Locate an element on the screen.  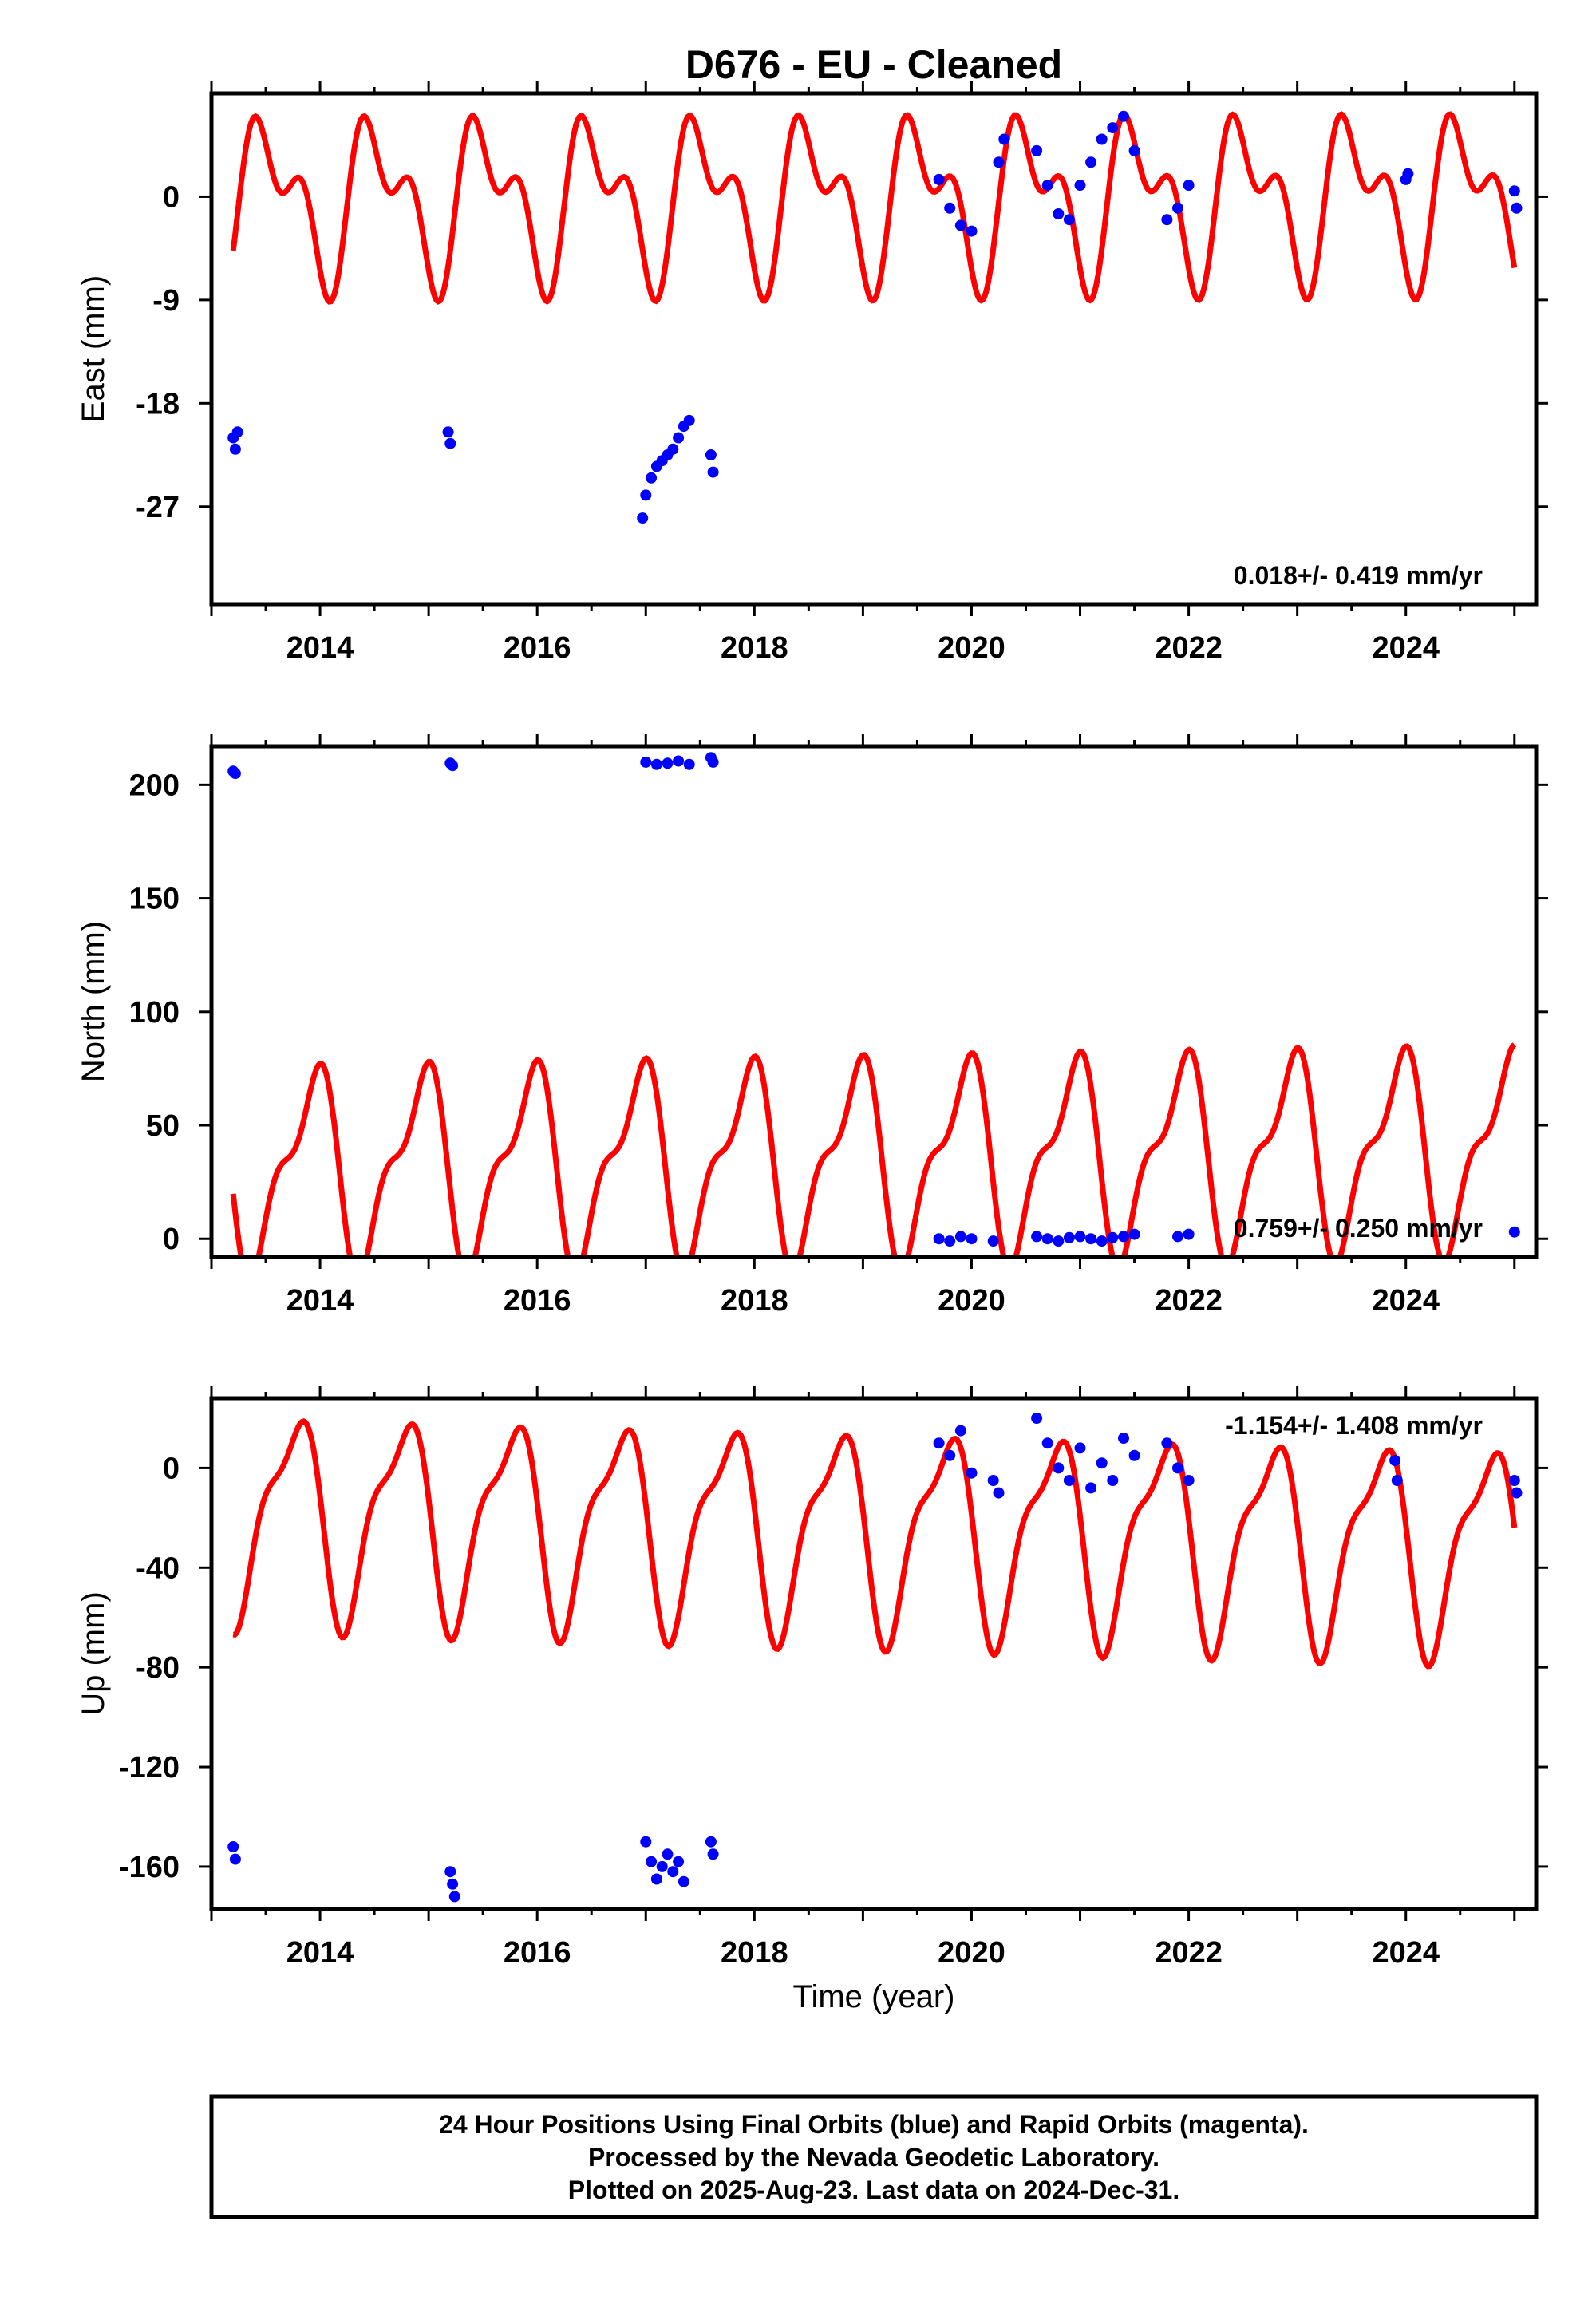
north-y-tick-label: 150 is located at coordinates (154, 900).